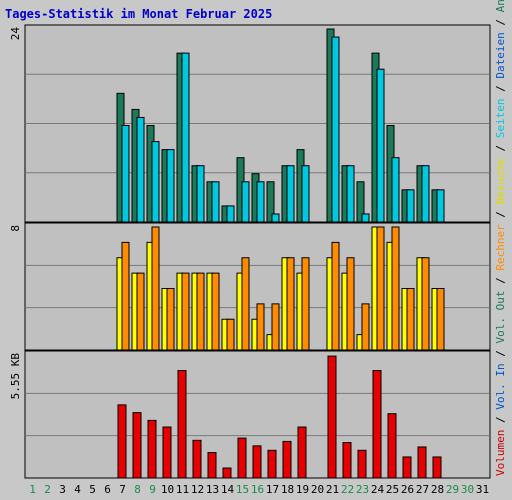  Describe the element at coordinates (257, 489) in the screenshot. I see `day-label-16: 16` at that location.